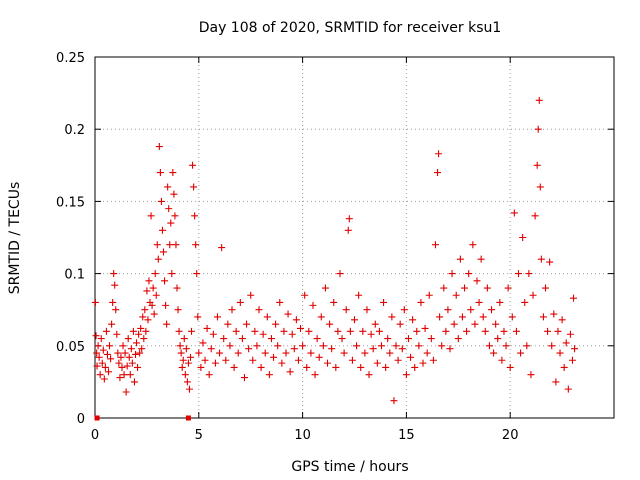 This screenshot has height=480, width=640. Describe the element at coordinates (302, 435) in the screenshot. I see `x-tick-label: 10` at that location.